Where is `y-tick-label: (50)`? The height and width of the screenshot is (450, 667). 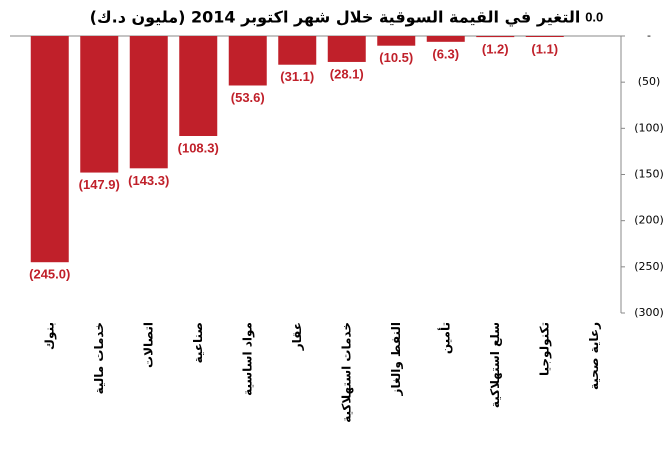
y-tick-label: (50) is located at coordinates (649, 81).